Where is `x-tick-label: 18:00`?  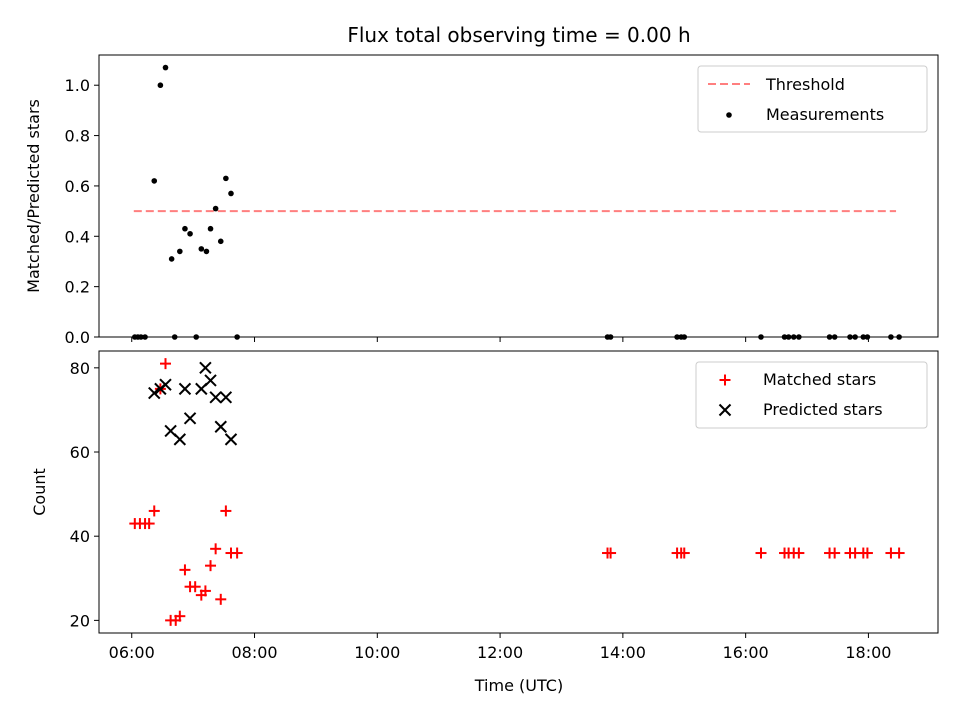
x-tick-label: 18:00 is located at coordinates (868, 652).